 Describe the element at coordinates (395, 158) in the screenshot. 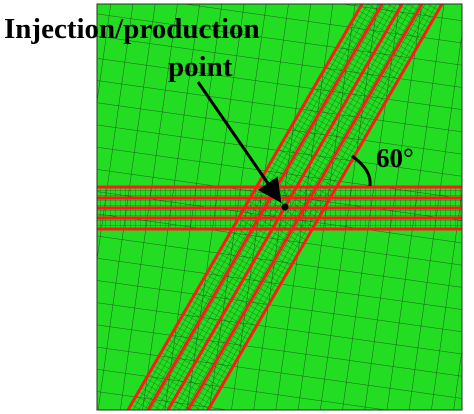

I see `angle-label: 60°` at that location.